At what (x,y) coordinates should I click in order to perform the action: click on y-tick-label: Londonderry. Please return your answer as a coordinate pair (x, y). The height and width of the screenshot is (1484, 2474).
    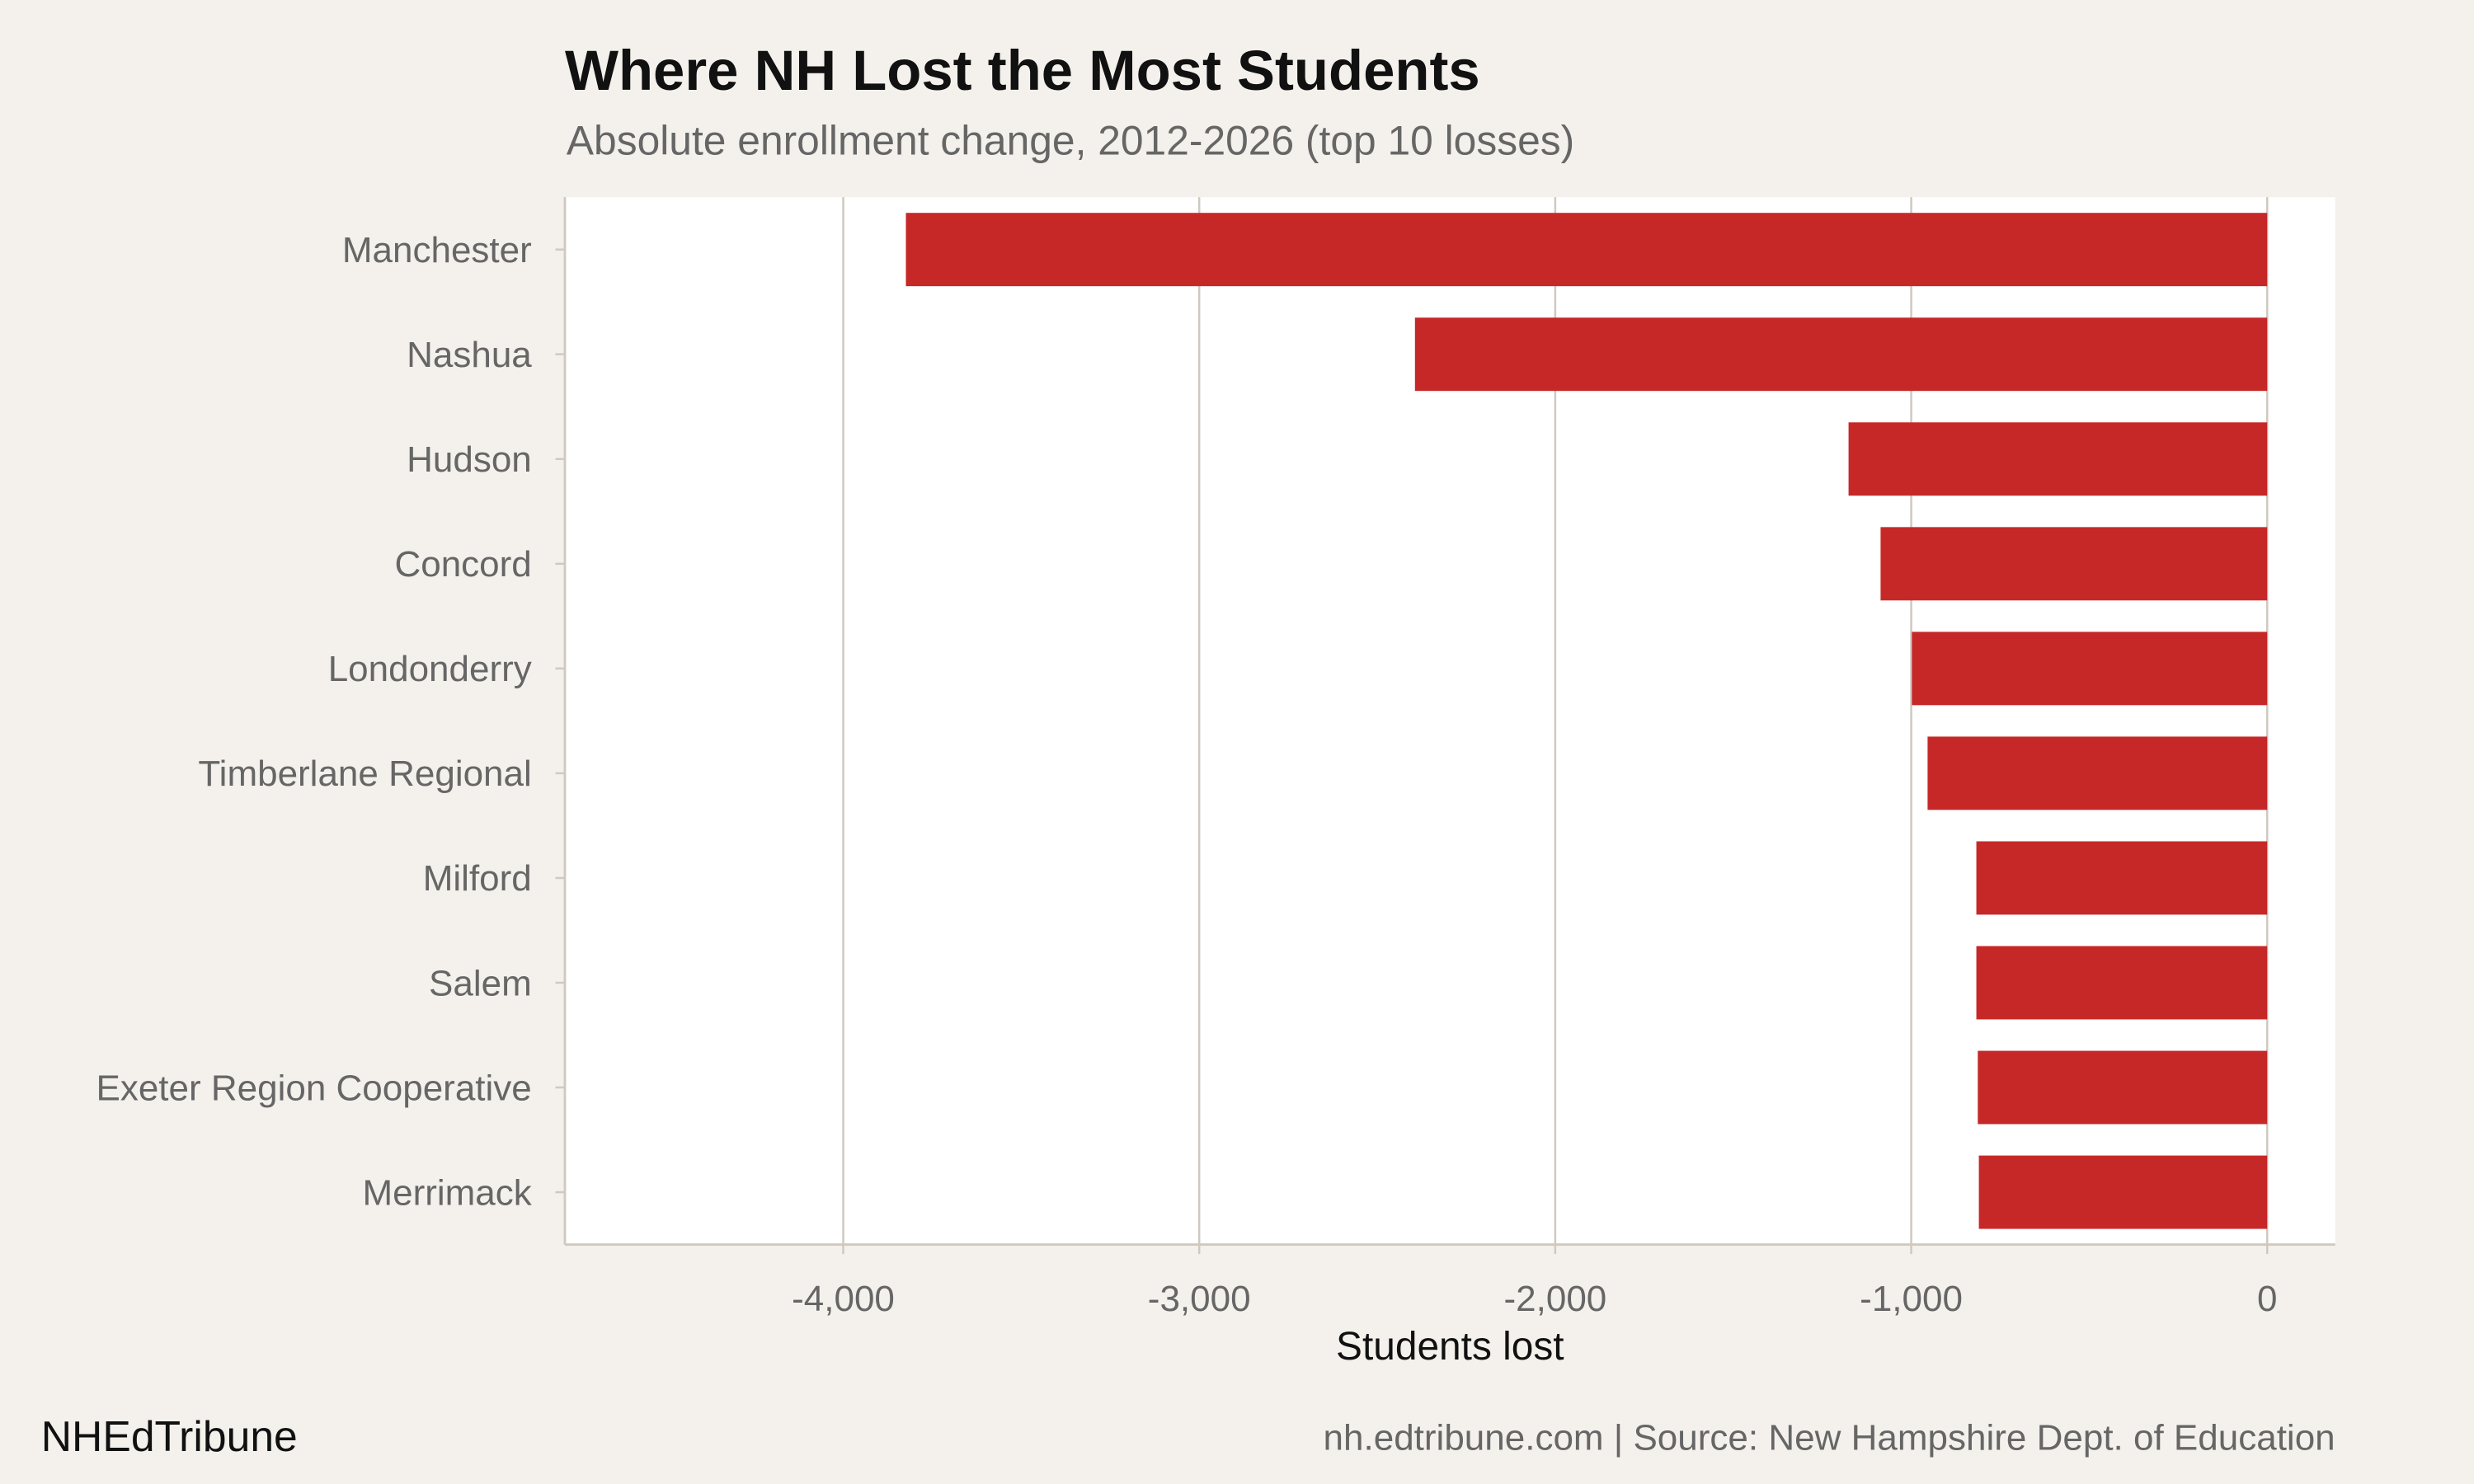
    Looking at the image, I should click on (430, 669).